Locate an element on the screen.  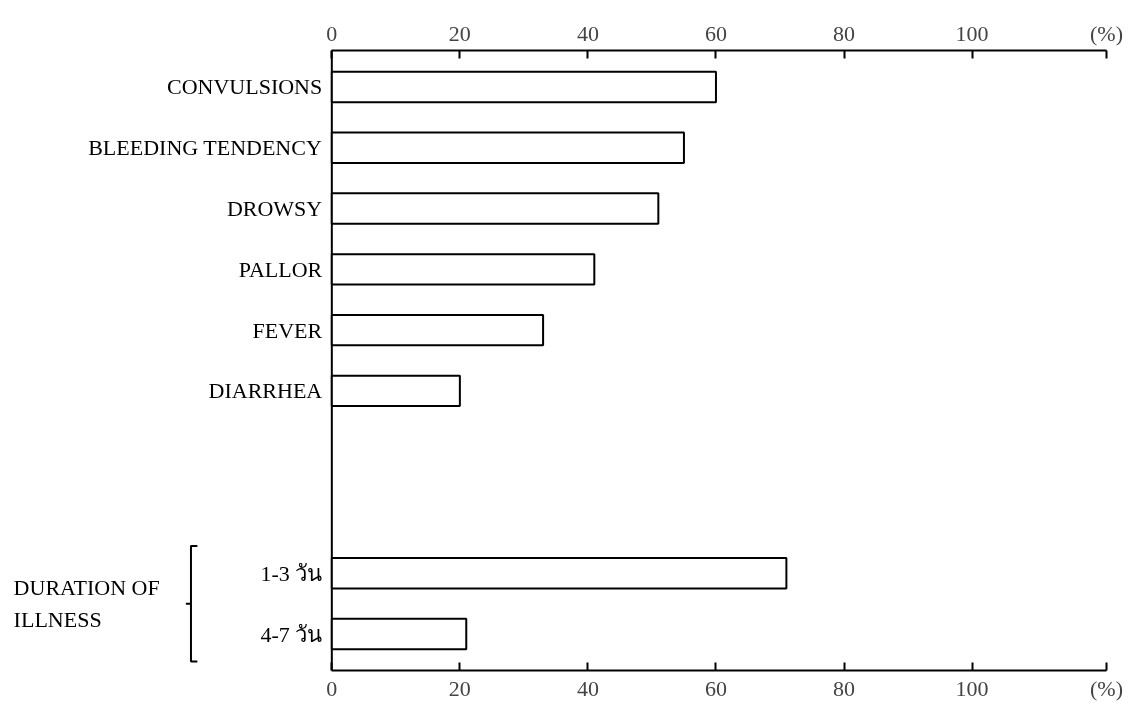
x2-tick-label: 80 is located at coordinates (844, 688).